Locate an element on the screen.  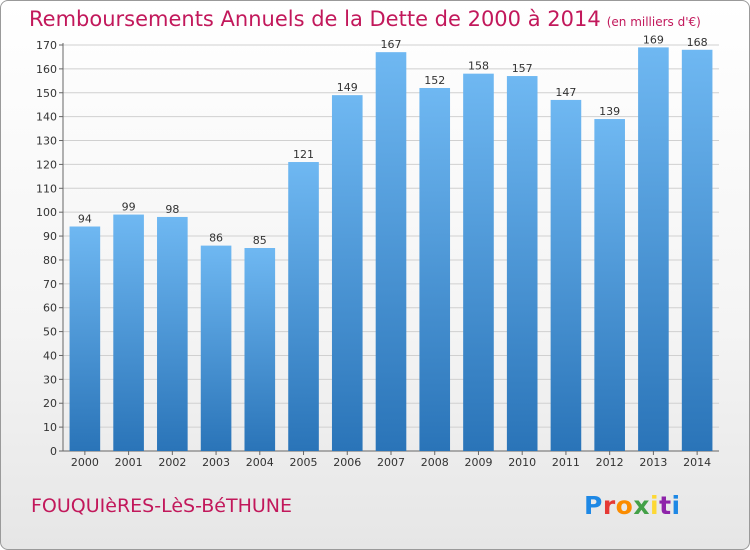
y-tick-label: 90 is located at coordinates (50, 236).